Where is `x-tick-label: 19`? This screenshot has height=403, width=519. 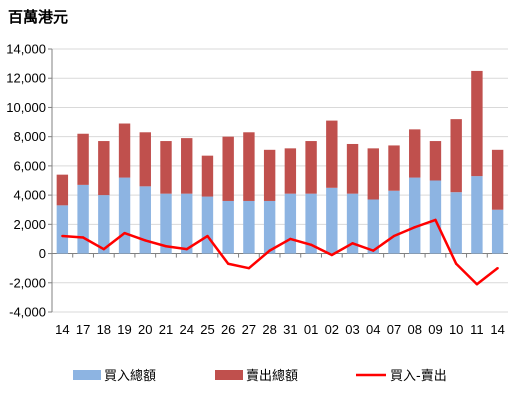 x-tick-label: 19 is located at coordinates (124, 329).